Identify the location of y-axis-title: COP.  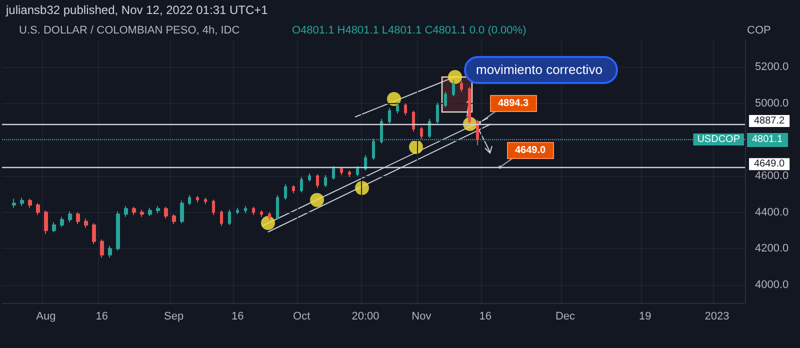
(759, 30).